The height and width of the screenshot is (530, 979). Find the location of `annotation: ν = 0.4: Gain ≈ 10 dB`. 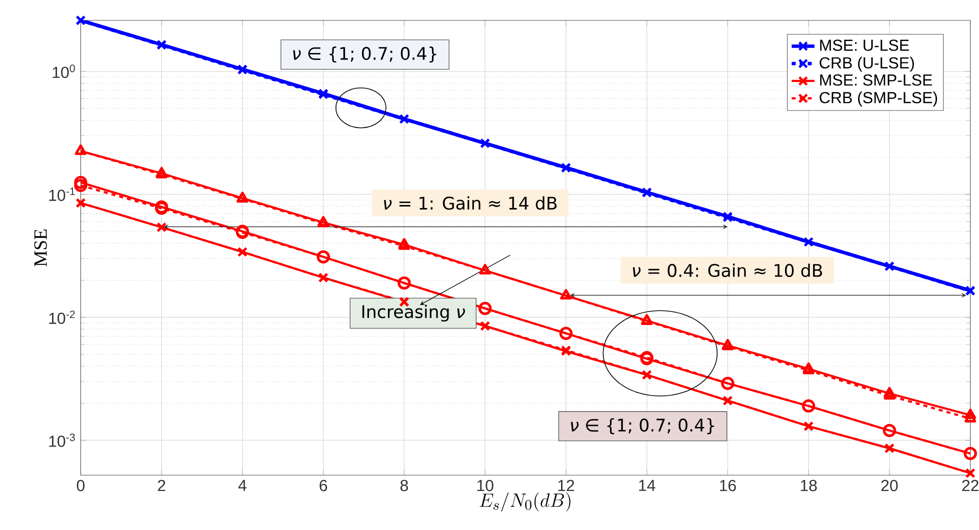

annotation: ν = 0.4: Gain ≈ 10 dB is located at coordinates (727, 270).